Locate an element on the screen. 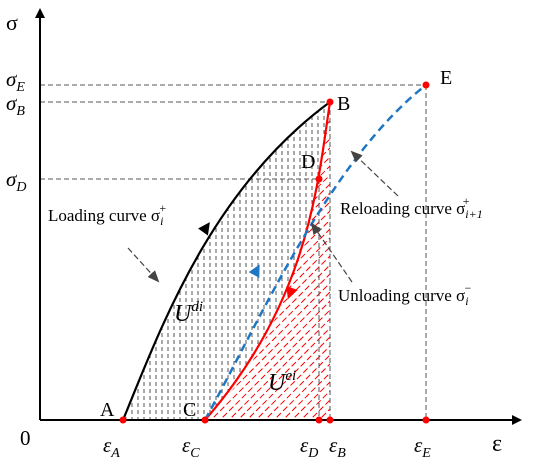  reloading-curve-label: Reloading curve σi+1+ is located at coordinates (411, 207).